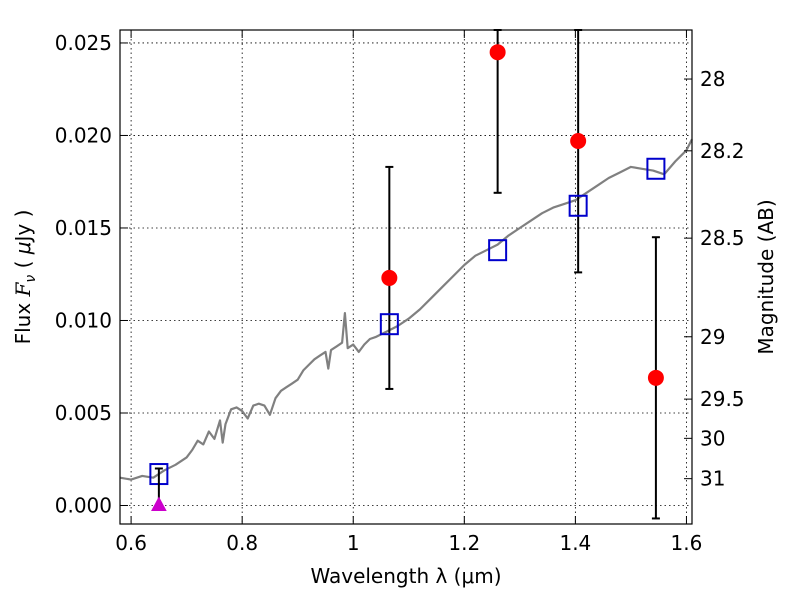 Image resolution: width=800 pixels, height=600 pixels. I want to click on y-tick-label: 0.000, so click(83, 505).